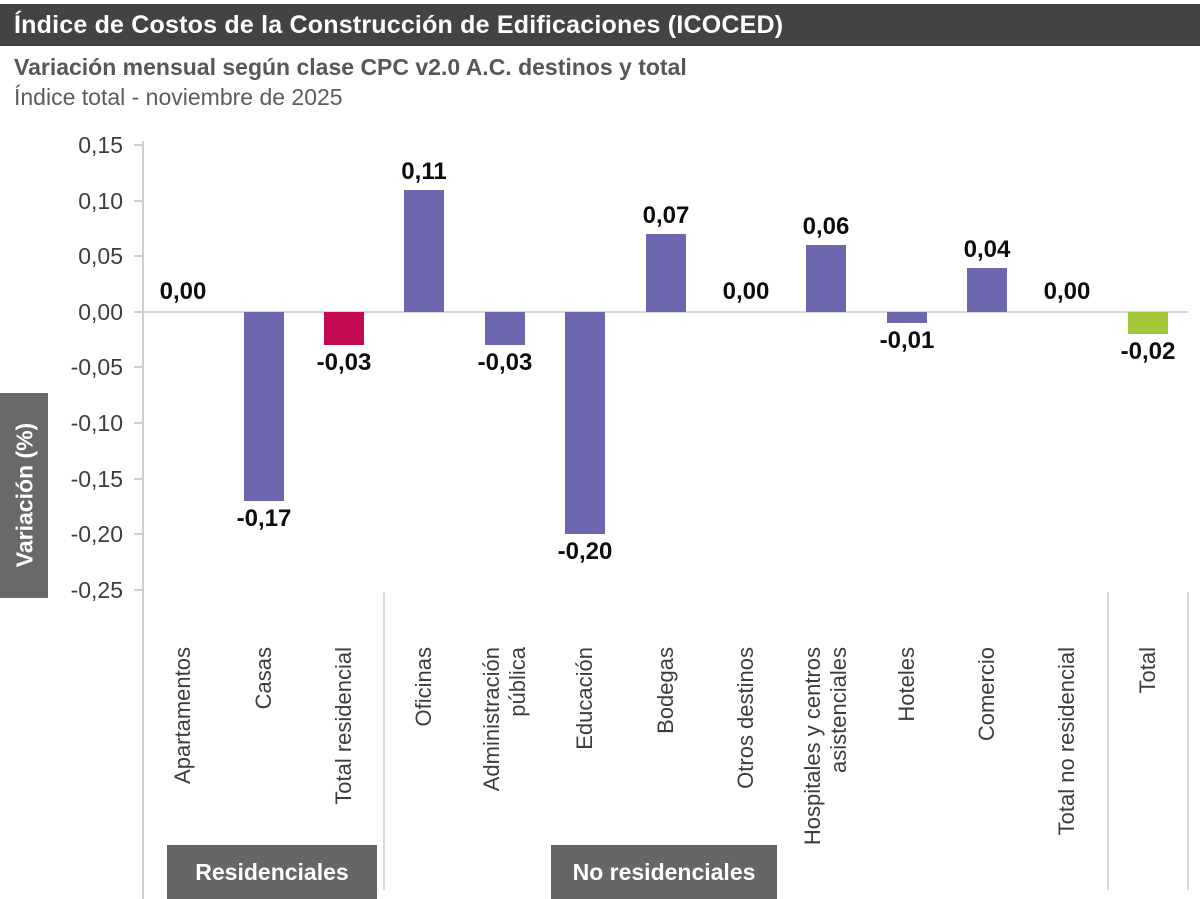 The height and width of the screenshot is (899, 1200). Describe the element at coordinates (504, 719) in the screenshot. I see `category-label: Administración pública` at that location.